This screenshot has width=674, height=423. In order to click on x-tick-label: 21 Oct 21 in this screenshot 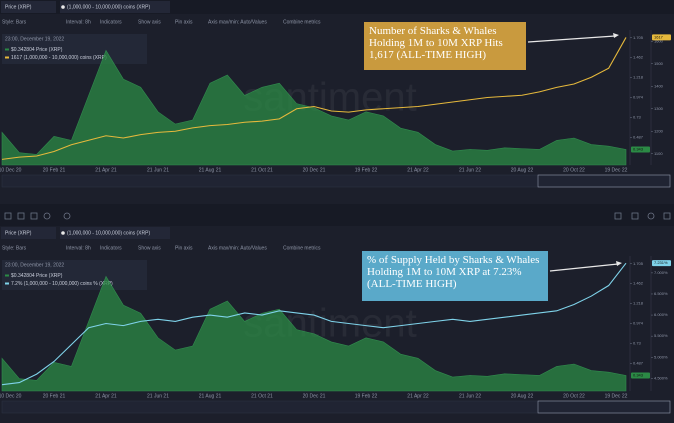, I will do `click(262, 396)`.